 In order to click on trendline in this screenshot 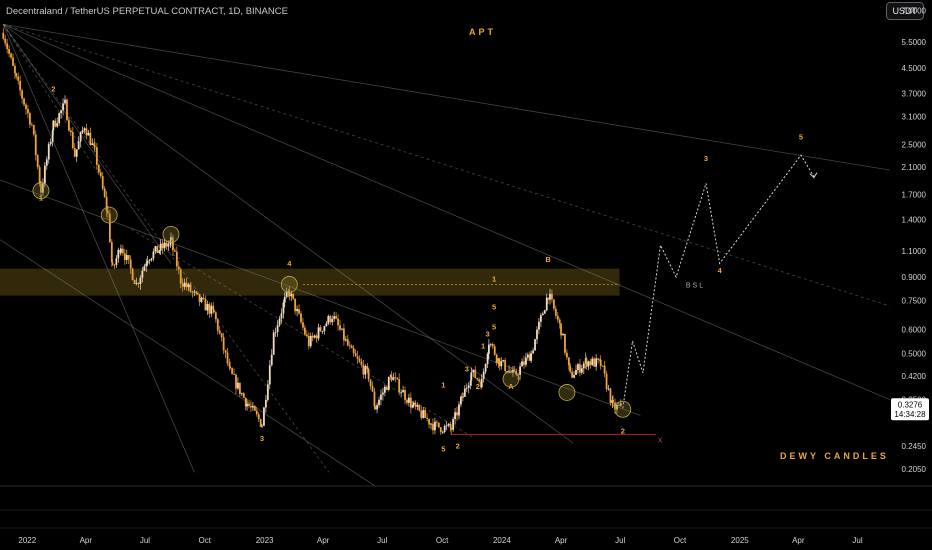, I will do `click(50, 99)`.